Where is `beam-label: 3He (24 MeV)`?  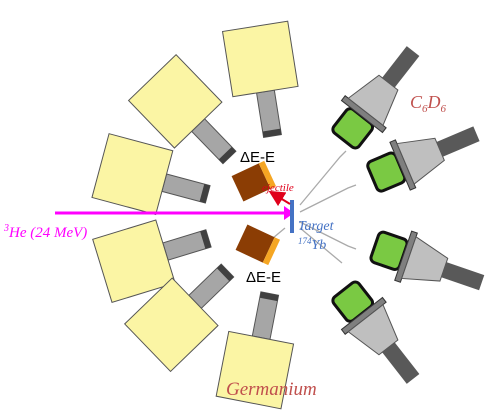 beam-label: 3He (24 MeV) is located at coordinates (45, 232).